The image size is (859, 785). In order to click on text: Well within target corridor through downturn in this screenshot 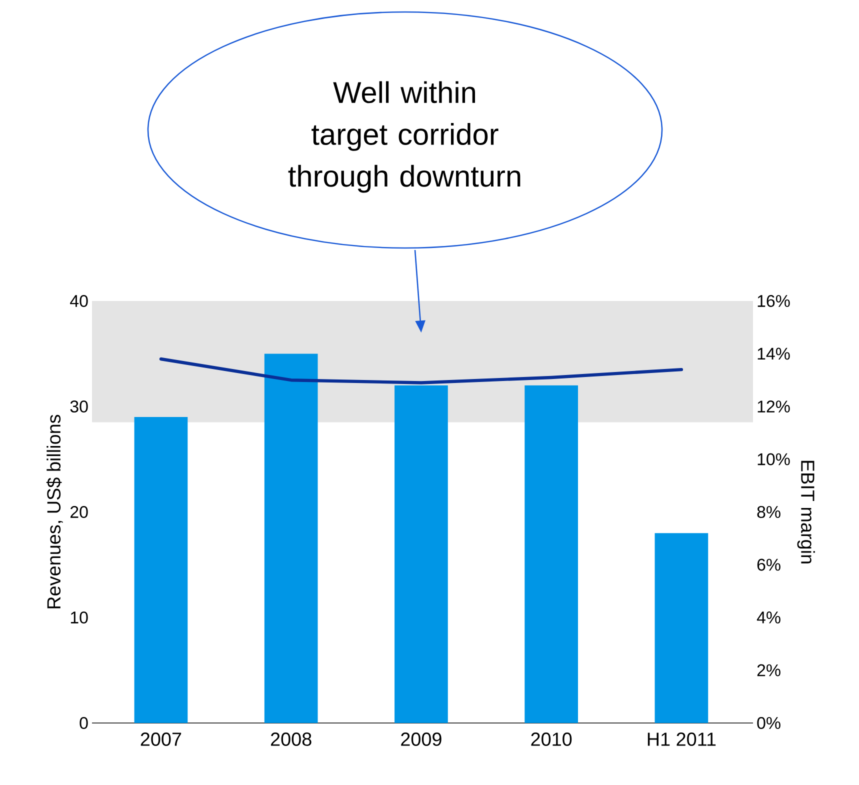, I will do `click(404, 137)`.